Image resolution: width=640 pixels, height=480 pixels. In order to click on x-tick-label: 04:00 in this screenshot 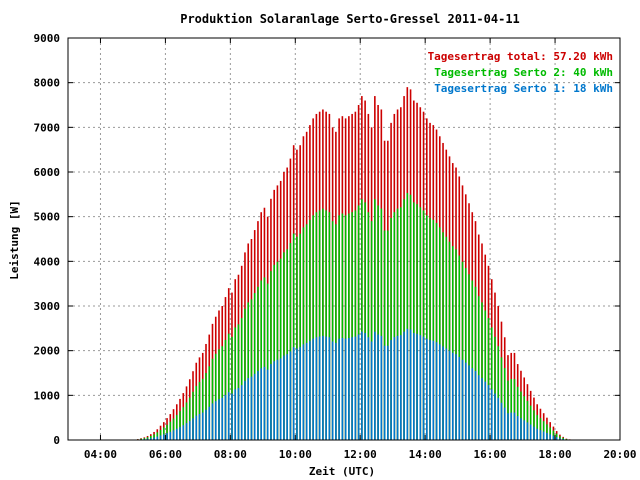, I will do `click(100, 454)`.